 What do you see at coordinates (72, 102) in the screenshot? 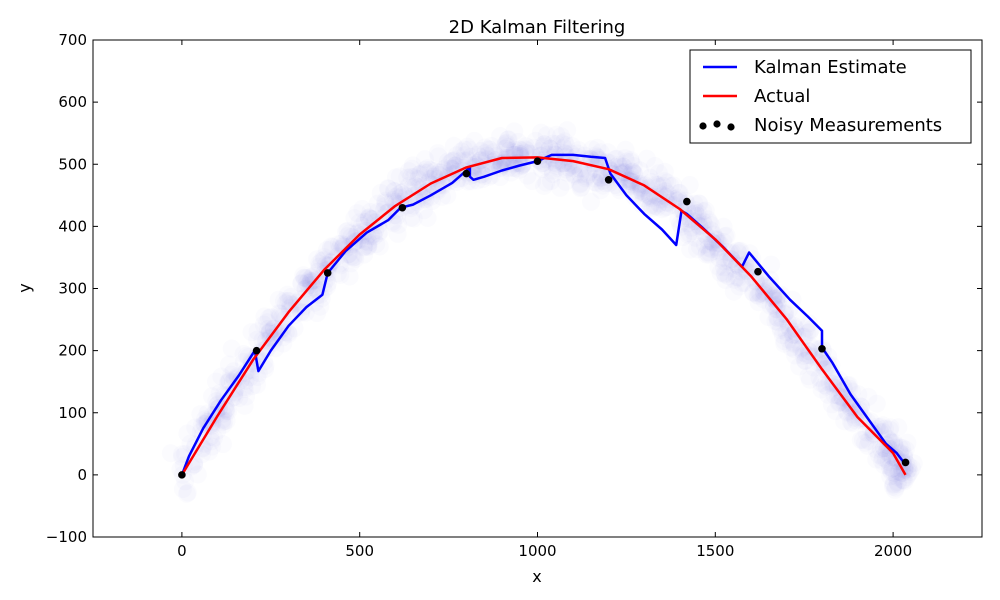
I see `y-tick-label: 600` at bounding box center [72, 102].